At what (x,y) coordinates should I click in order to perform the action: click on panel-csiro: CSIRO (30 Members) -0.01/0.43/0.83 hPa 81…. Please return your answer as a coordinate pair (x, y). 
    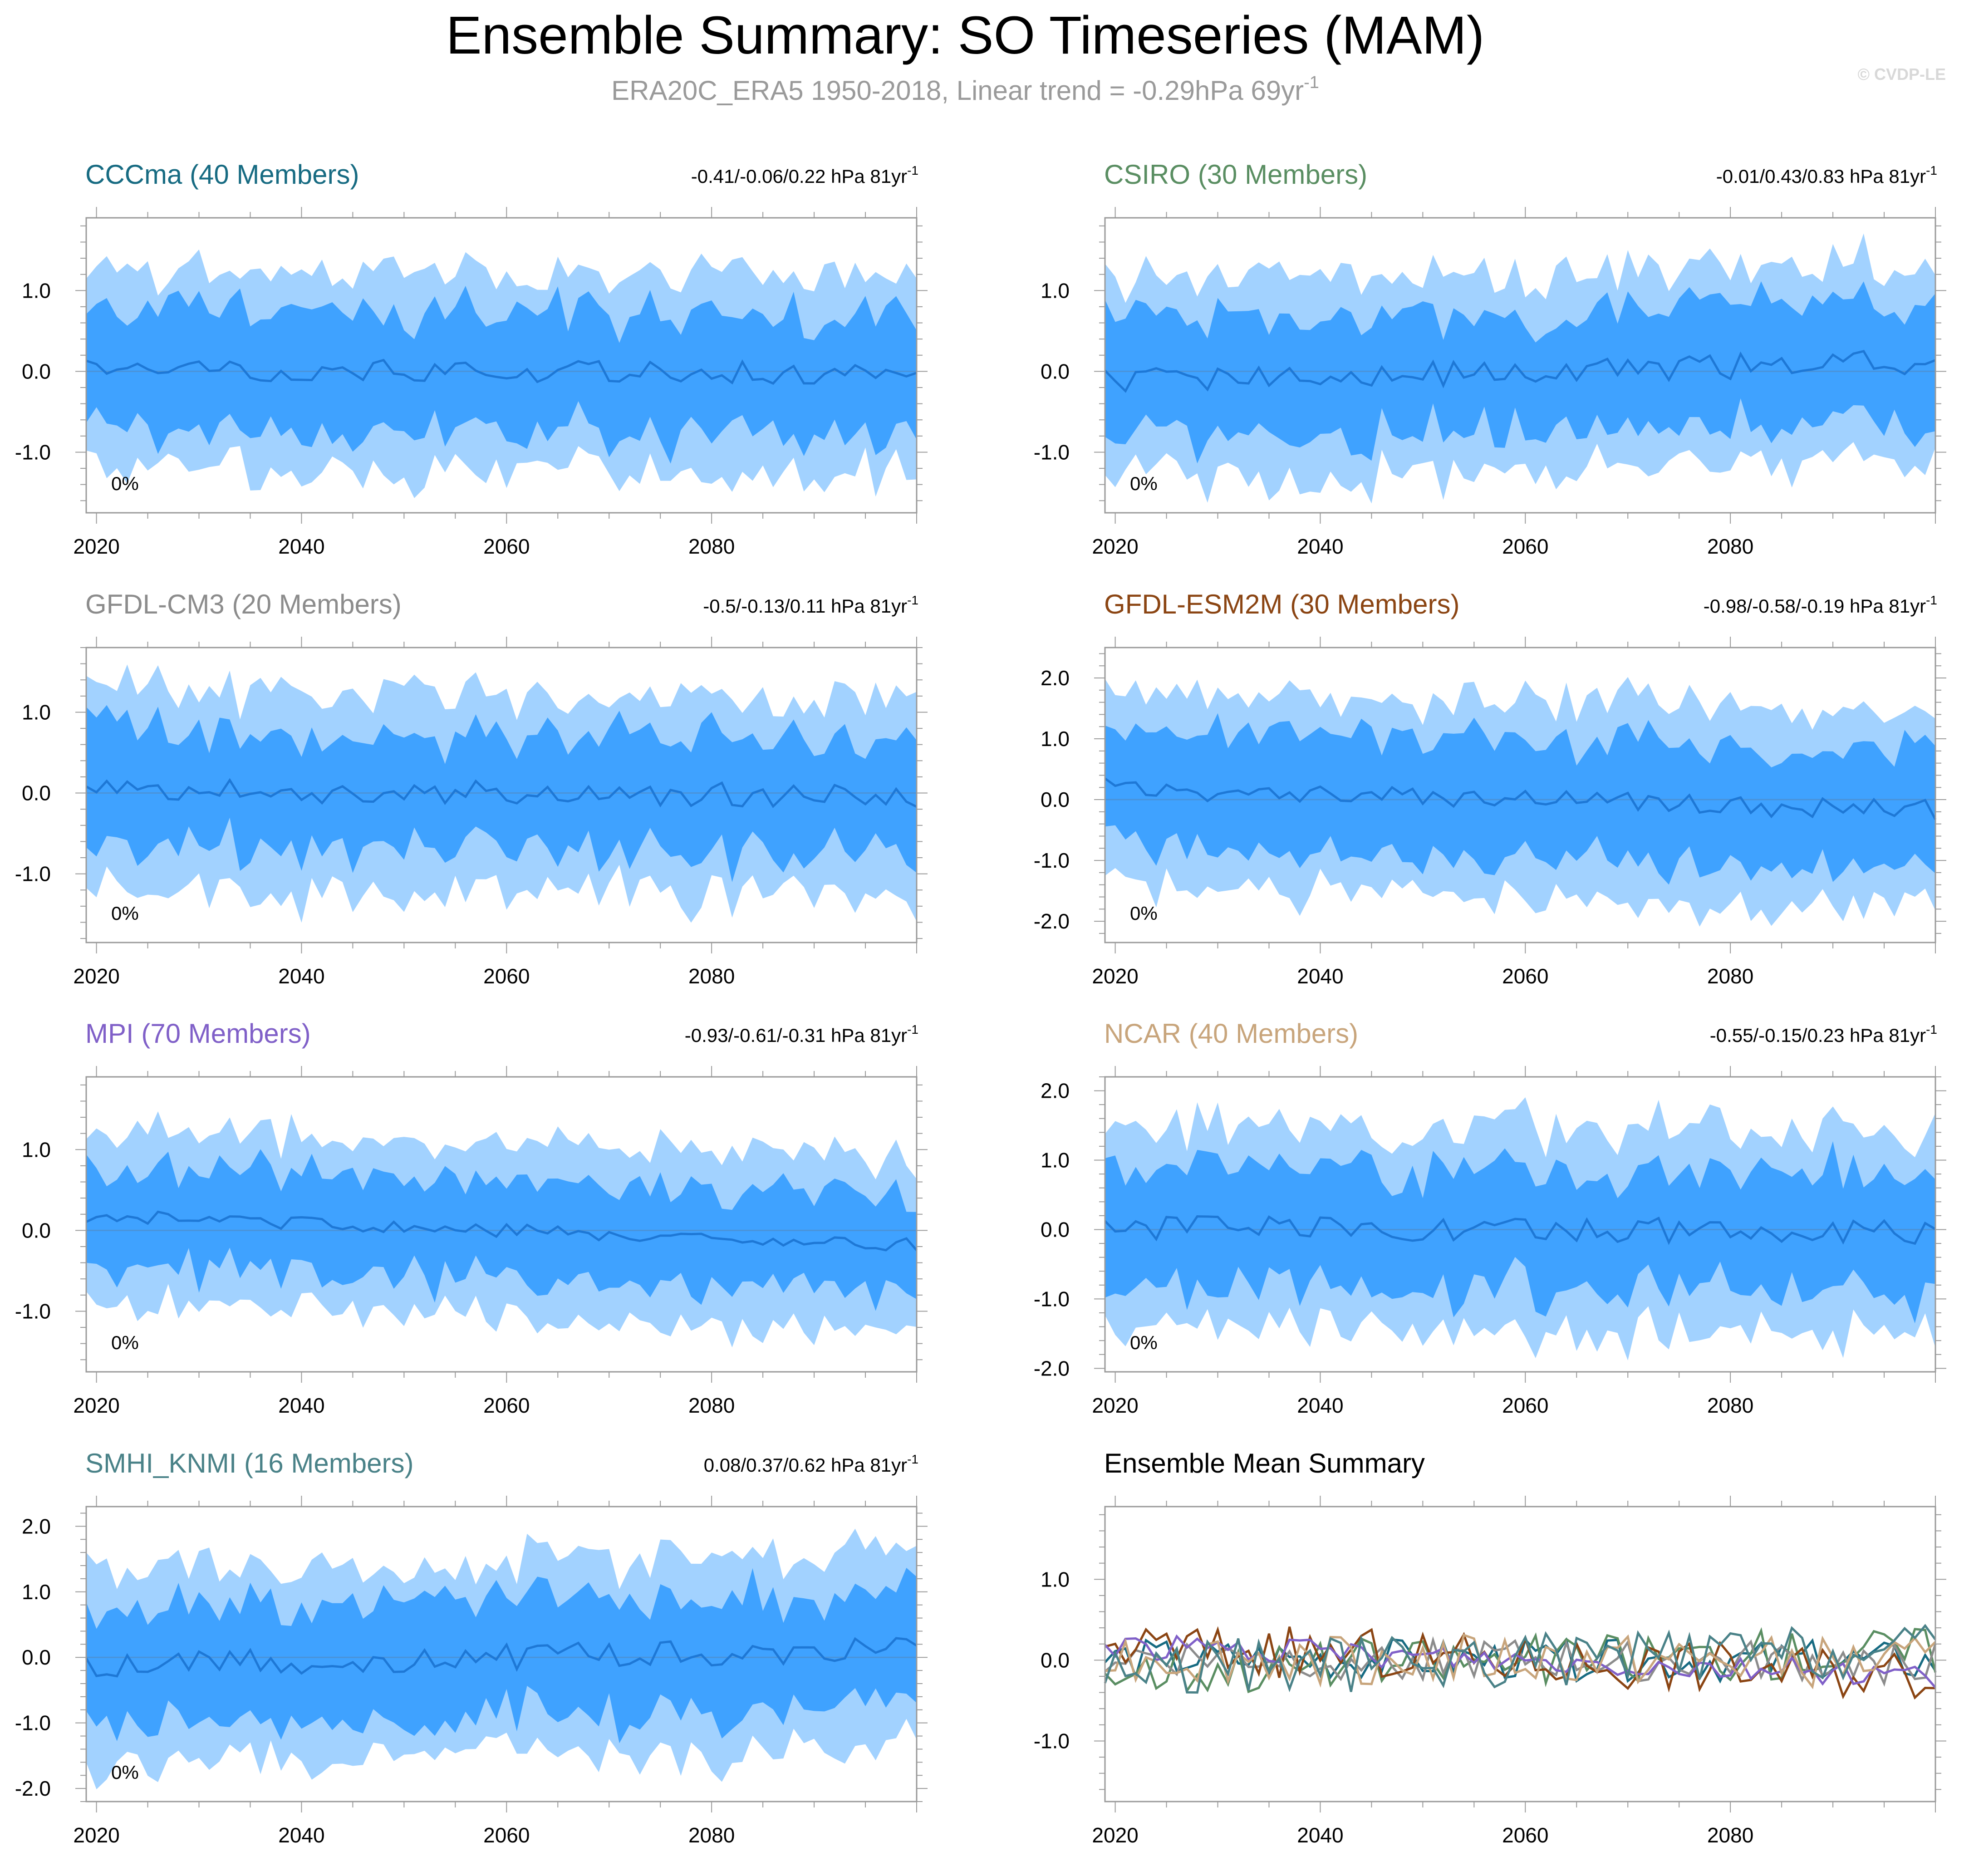
    Looking at the image, I should click on (1490, 359).